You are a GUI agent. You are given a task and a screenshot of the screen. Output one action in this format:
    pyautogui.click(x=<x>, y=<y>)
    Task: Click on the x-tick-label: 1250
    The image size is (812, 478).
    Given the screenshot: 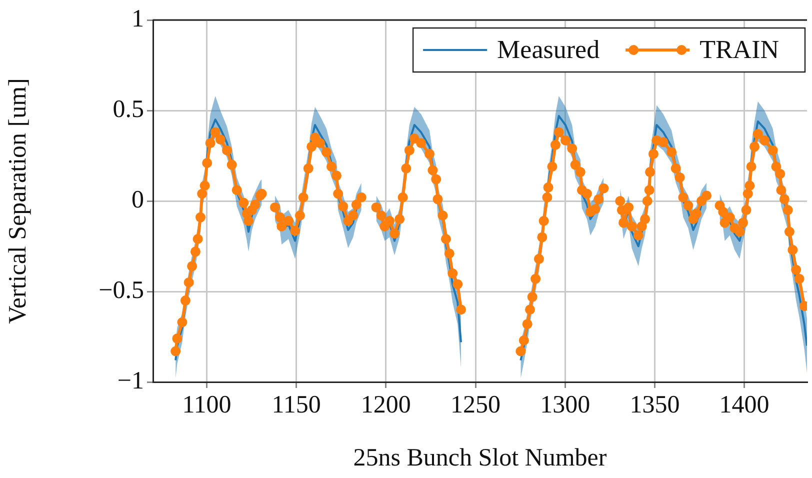 What is the action you would take?
    pyautogui.click(x=475, y=405)
    